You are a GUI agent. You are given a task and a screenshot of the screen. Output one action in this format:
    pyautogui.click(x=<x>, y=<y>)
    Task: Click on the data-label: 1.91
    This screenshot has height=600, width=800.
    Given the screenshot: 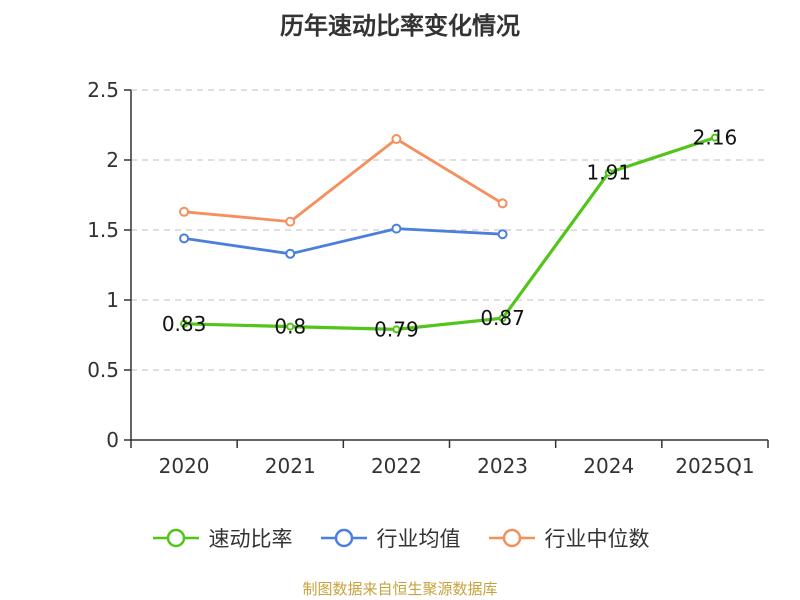 What is the action you would take?
    pyautogui.click(x=608, y=173)
    